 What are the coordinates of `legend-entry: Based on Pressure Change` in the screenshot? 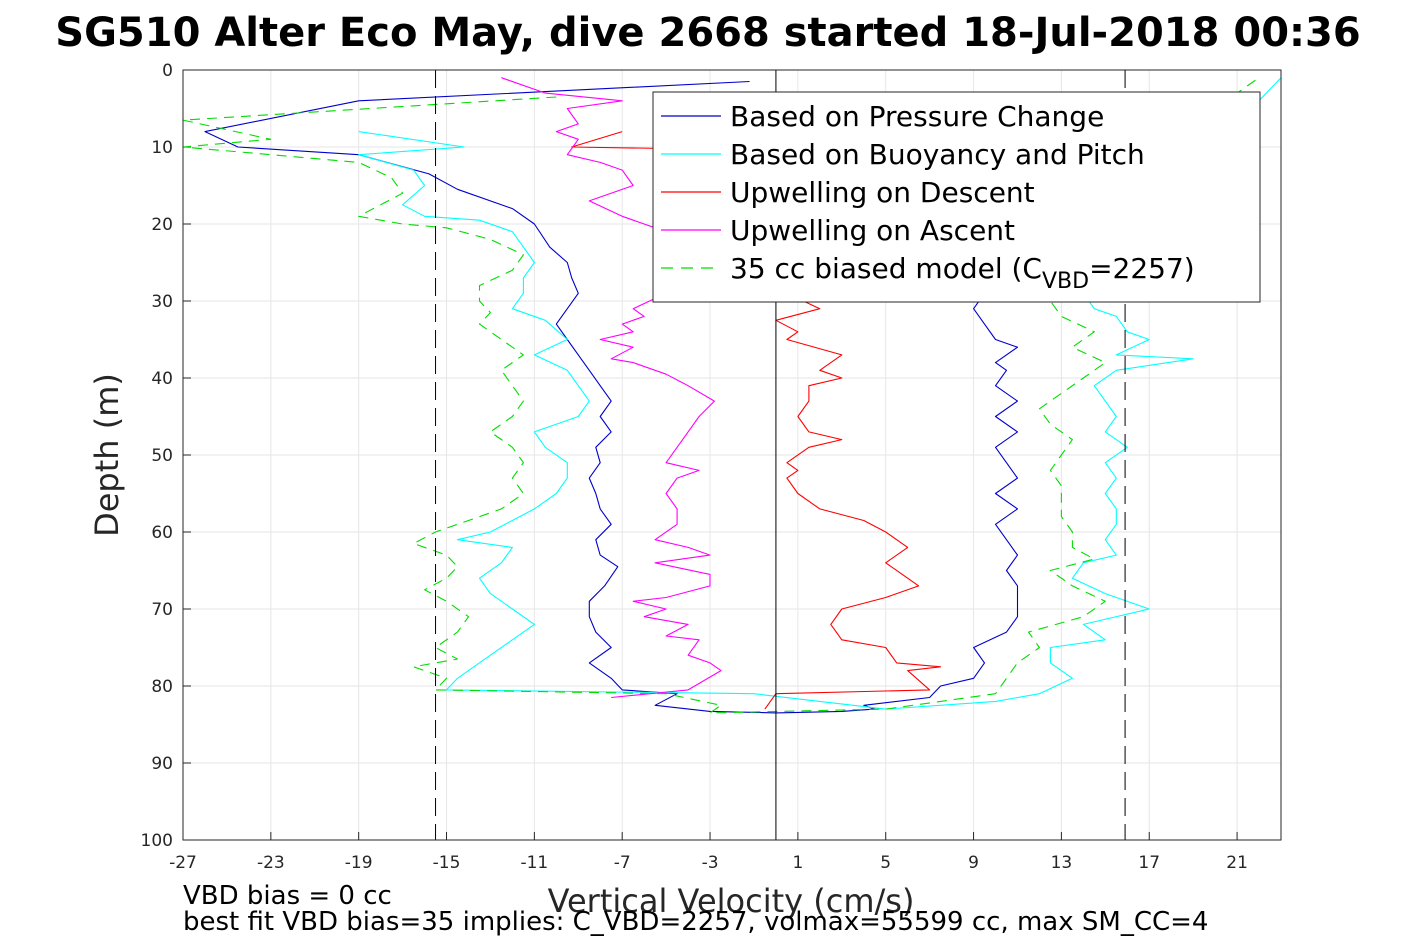 It's located at (917, 116).